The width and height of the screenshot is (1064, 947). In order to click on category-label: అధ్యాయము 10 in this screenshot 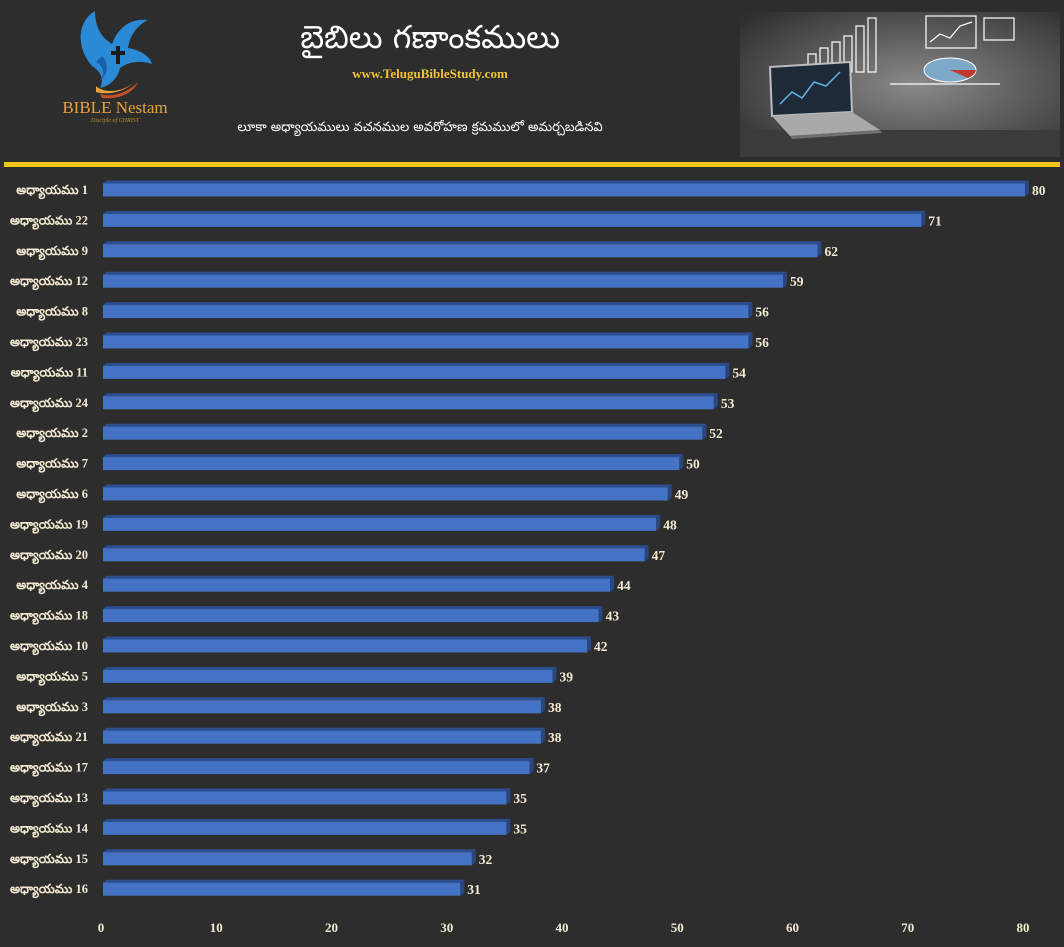, I will do `click(49, 647)`.